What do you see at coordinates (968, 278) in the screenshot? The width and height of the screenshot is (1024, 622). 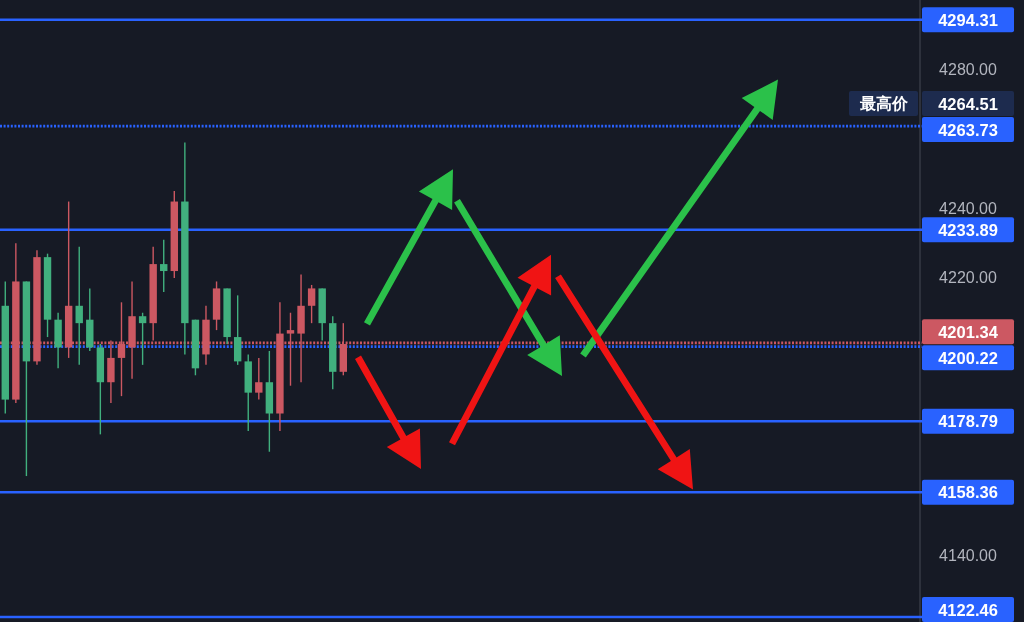 I see `y-tick-label: 4220.00` at bounding box center [968, 278].